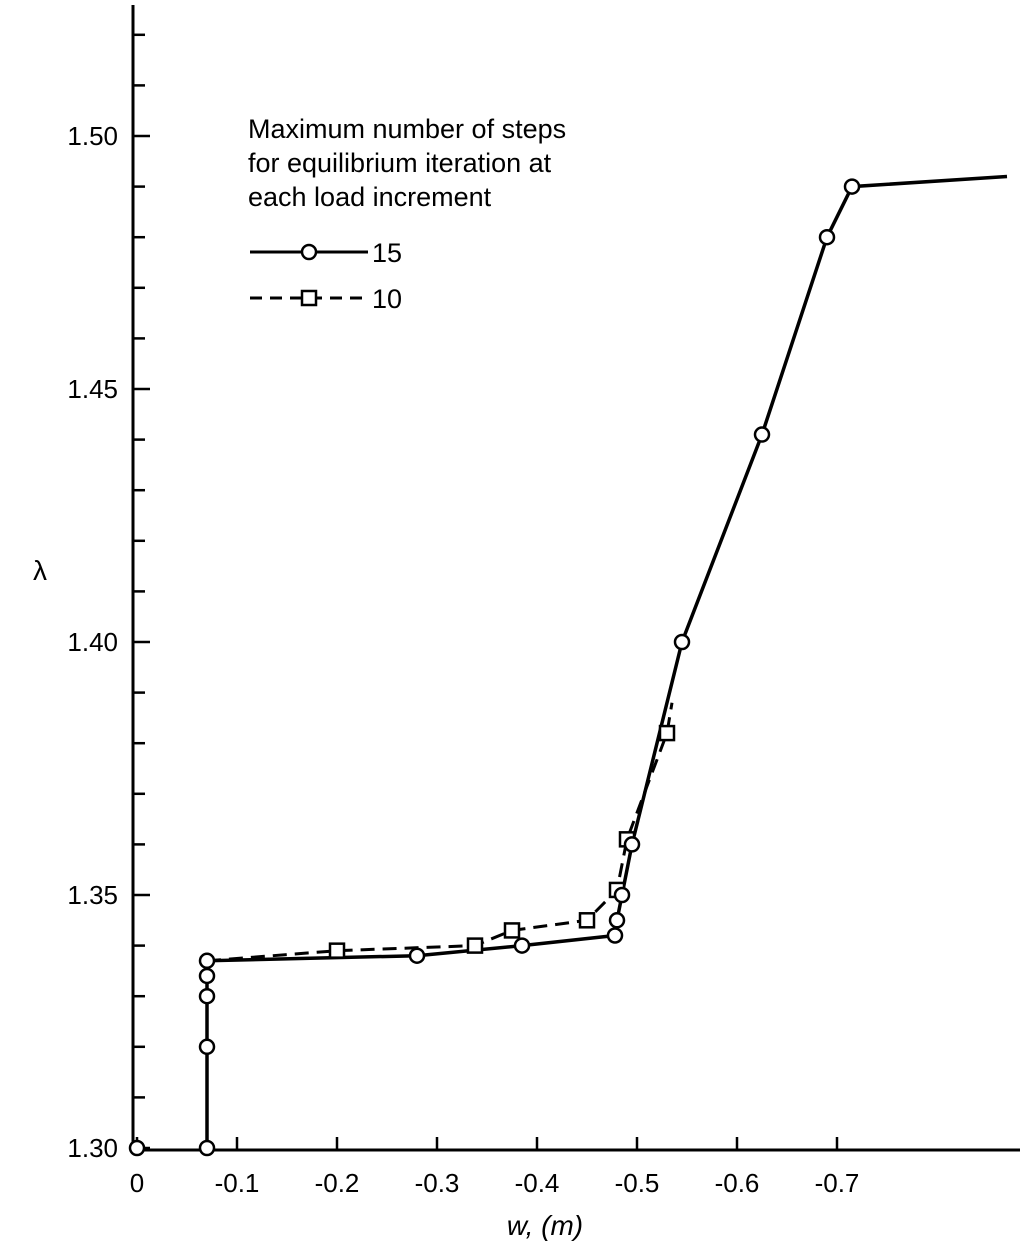  I want to click on x-tick-label: -0.5, so click(637, 1183).